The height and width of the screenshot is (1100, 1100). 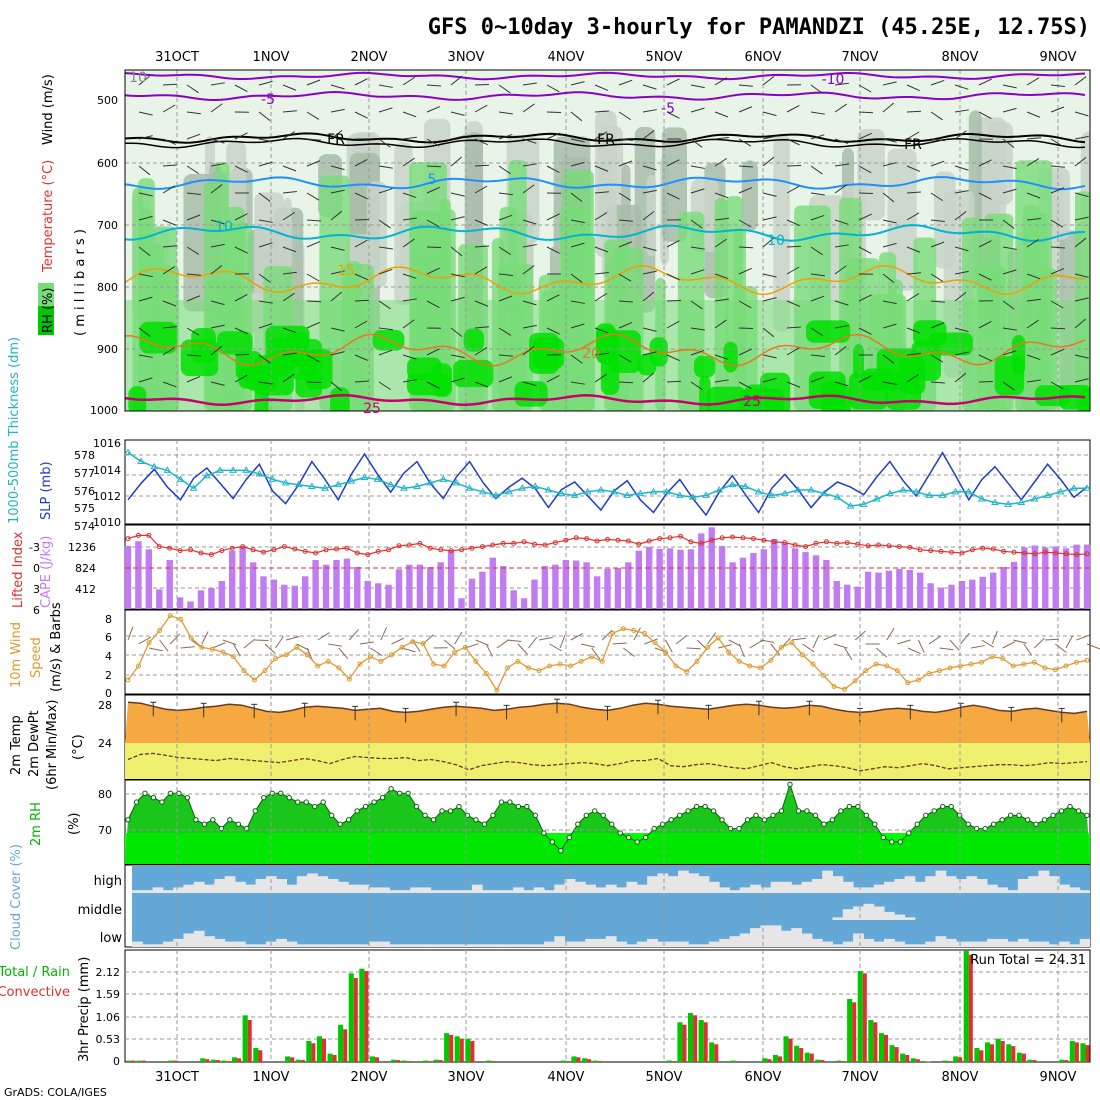 What do you see at coordinates (833, 80) in the screenshot?
I see `contour-label: -10` at bounding box center [833, 80].